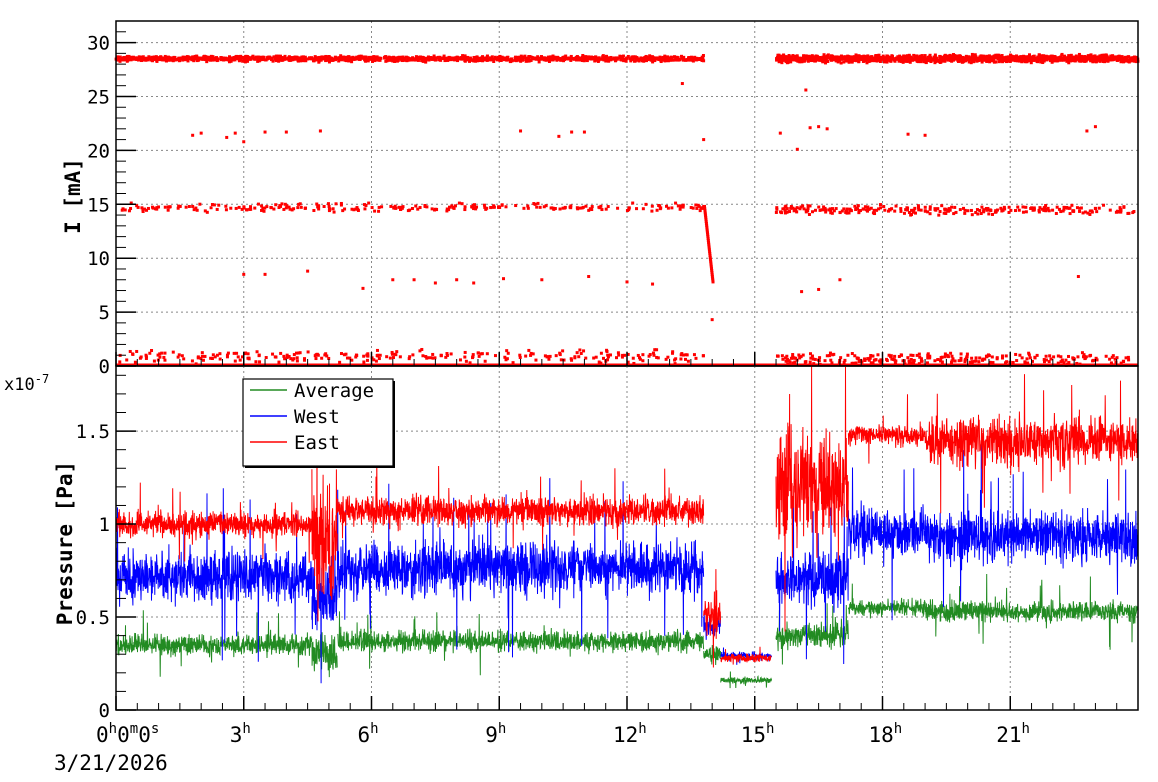  I want to click on x-tick-unit: h, so click(246, 729).